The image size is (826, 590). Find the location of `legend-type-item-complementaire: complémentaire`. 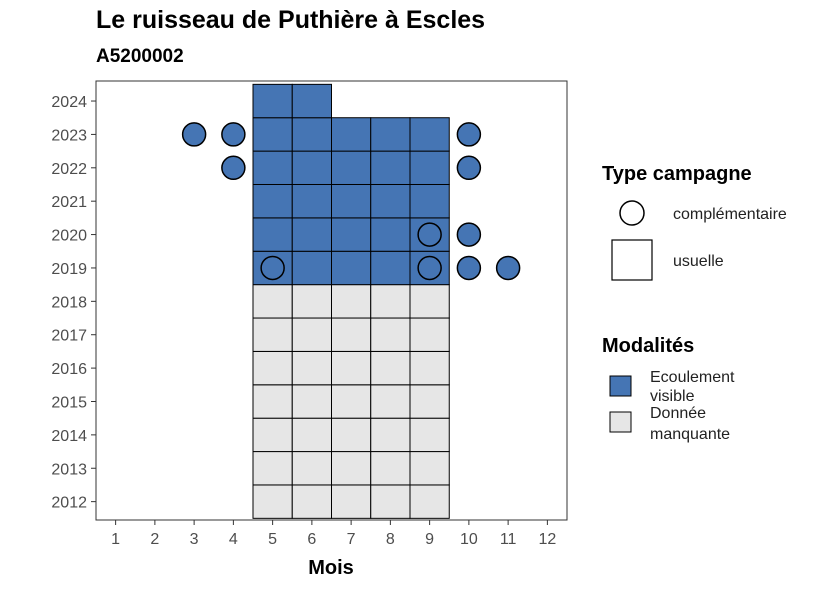

legend-type-item-complementaire: complémentaire is located at coordinates (730, 214).